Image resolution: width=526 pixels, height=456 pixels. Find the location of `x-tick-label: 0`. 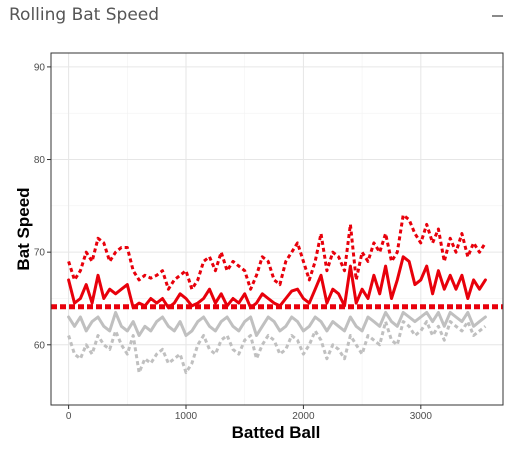

x-tick-label: 0 is located at coordinates (69, 416).